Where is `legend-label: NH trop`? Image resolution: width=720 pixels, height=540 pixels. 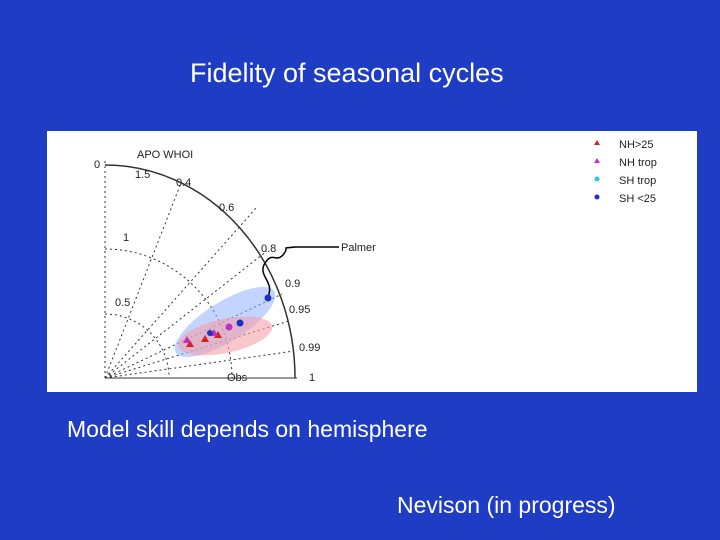
legend-label: NH trop is located at coordinates (638, 163).